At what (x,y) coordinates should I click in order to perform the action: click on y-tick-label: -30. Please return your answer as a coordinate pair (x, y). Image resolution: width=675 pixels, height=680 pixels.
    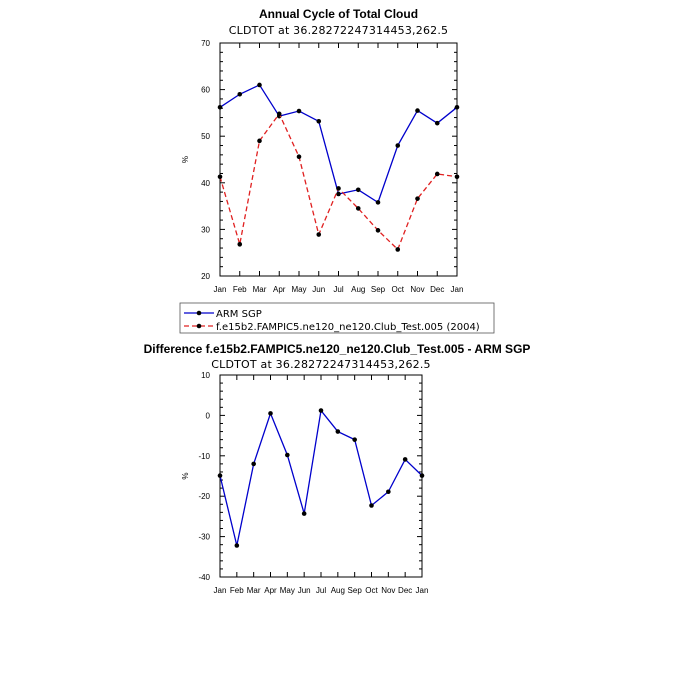
    Looking at the image, I should click on (204, 537).